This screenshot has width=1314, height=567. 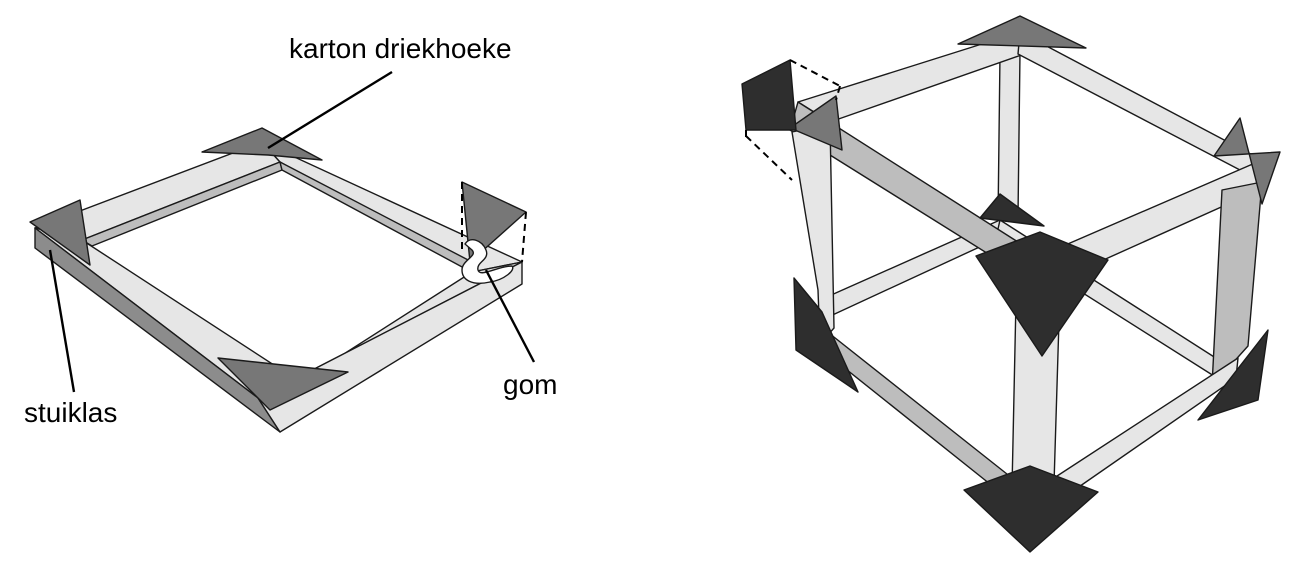 What do you see at coordinates (826, 335) in the screenshot?
I see `cube-triangle-bottom-left` at bounding box center [826, 335].